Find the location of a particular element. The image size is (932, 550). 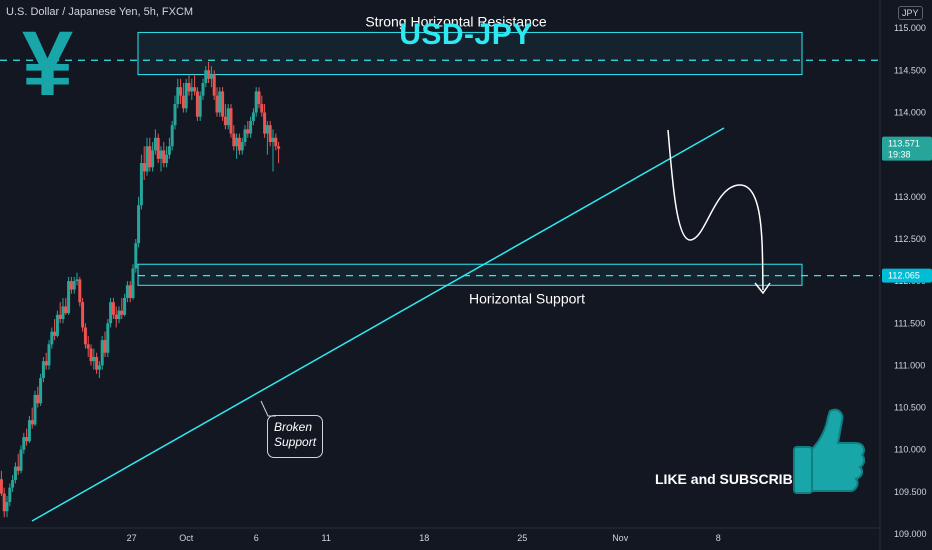

projection-path is located at coordinates (715, 210).